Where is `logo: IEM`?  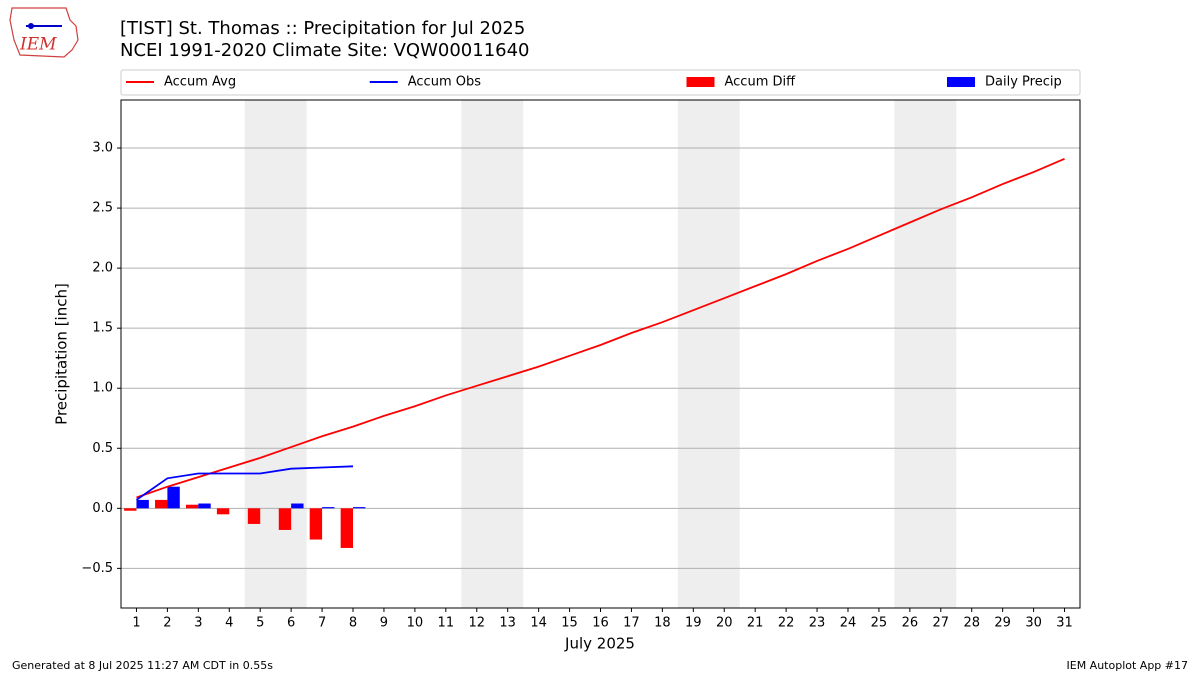
logo: IEM is located at coordinates (44, 32).